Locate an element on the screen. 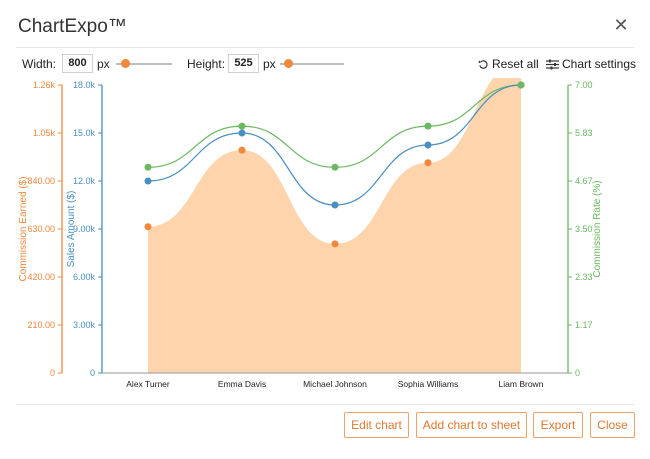 The width and height of the screenshot is (650, 459). sales-amount-axis-tick-label: 3.00k is located at coordinates (84, 325).